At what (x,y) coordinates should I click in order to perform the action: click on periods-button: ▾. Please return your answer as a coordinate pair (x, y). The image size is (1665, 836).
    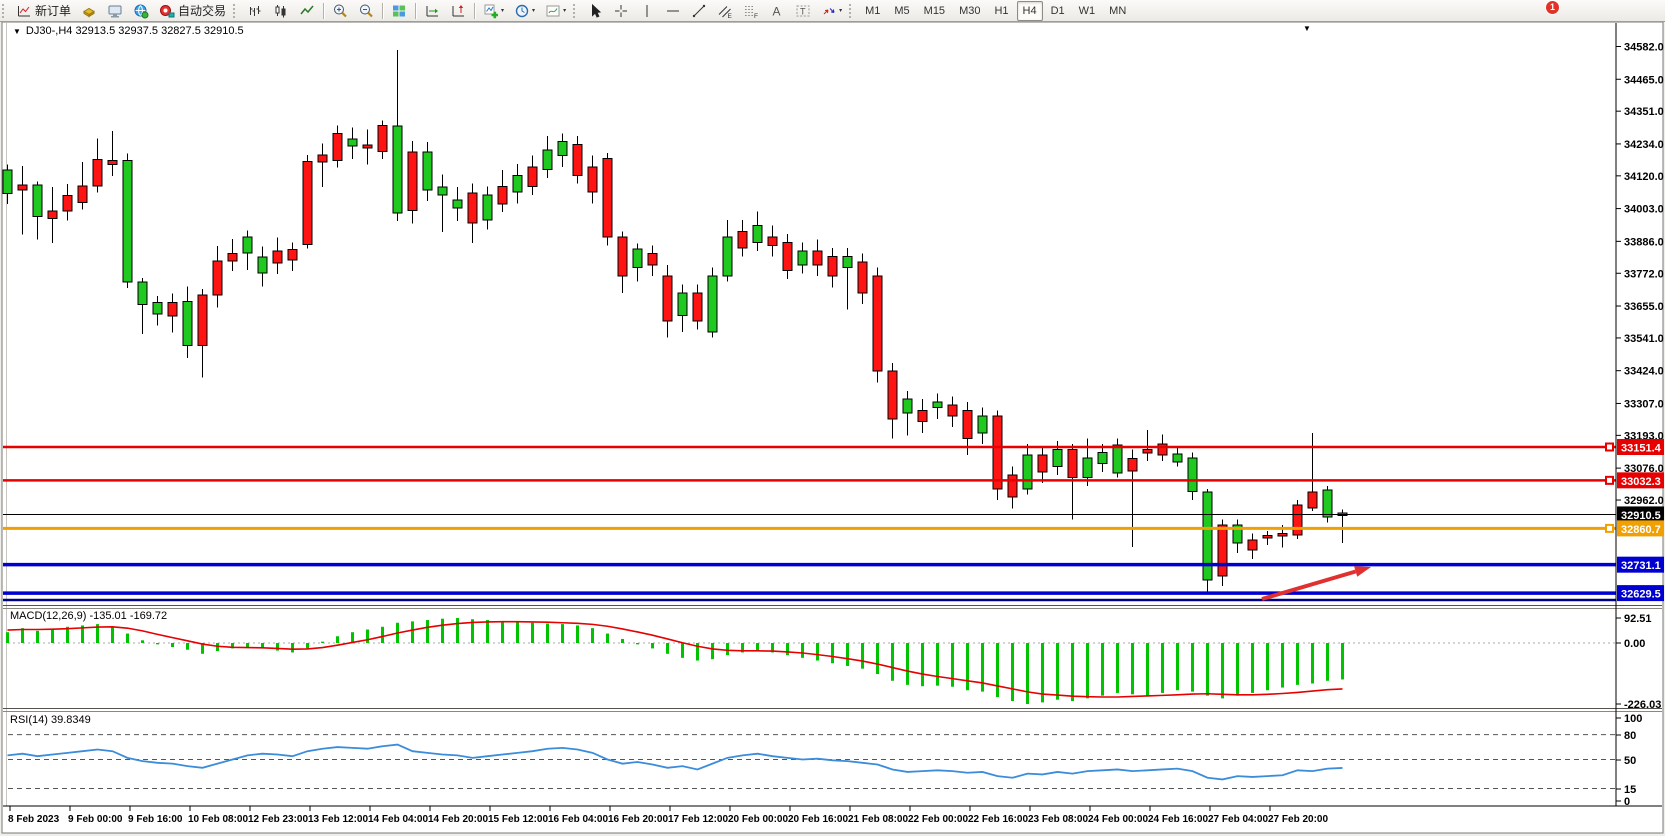
    Looking at the image, I should click on (524, 11).